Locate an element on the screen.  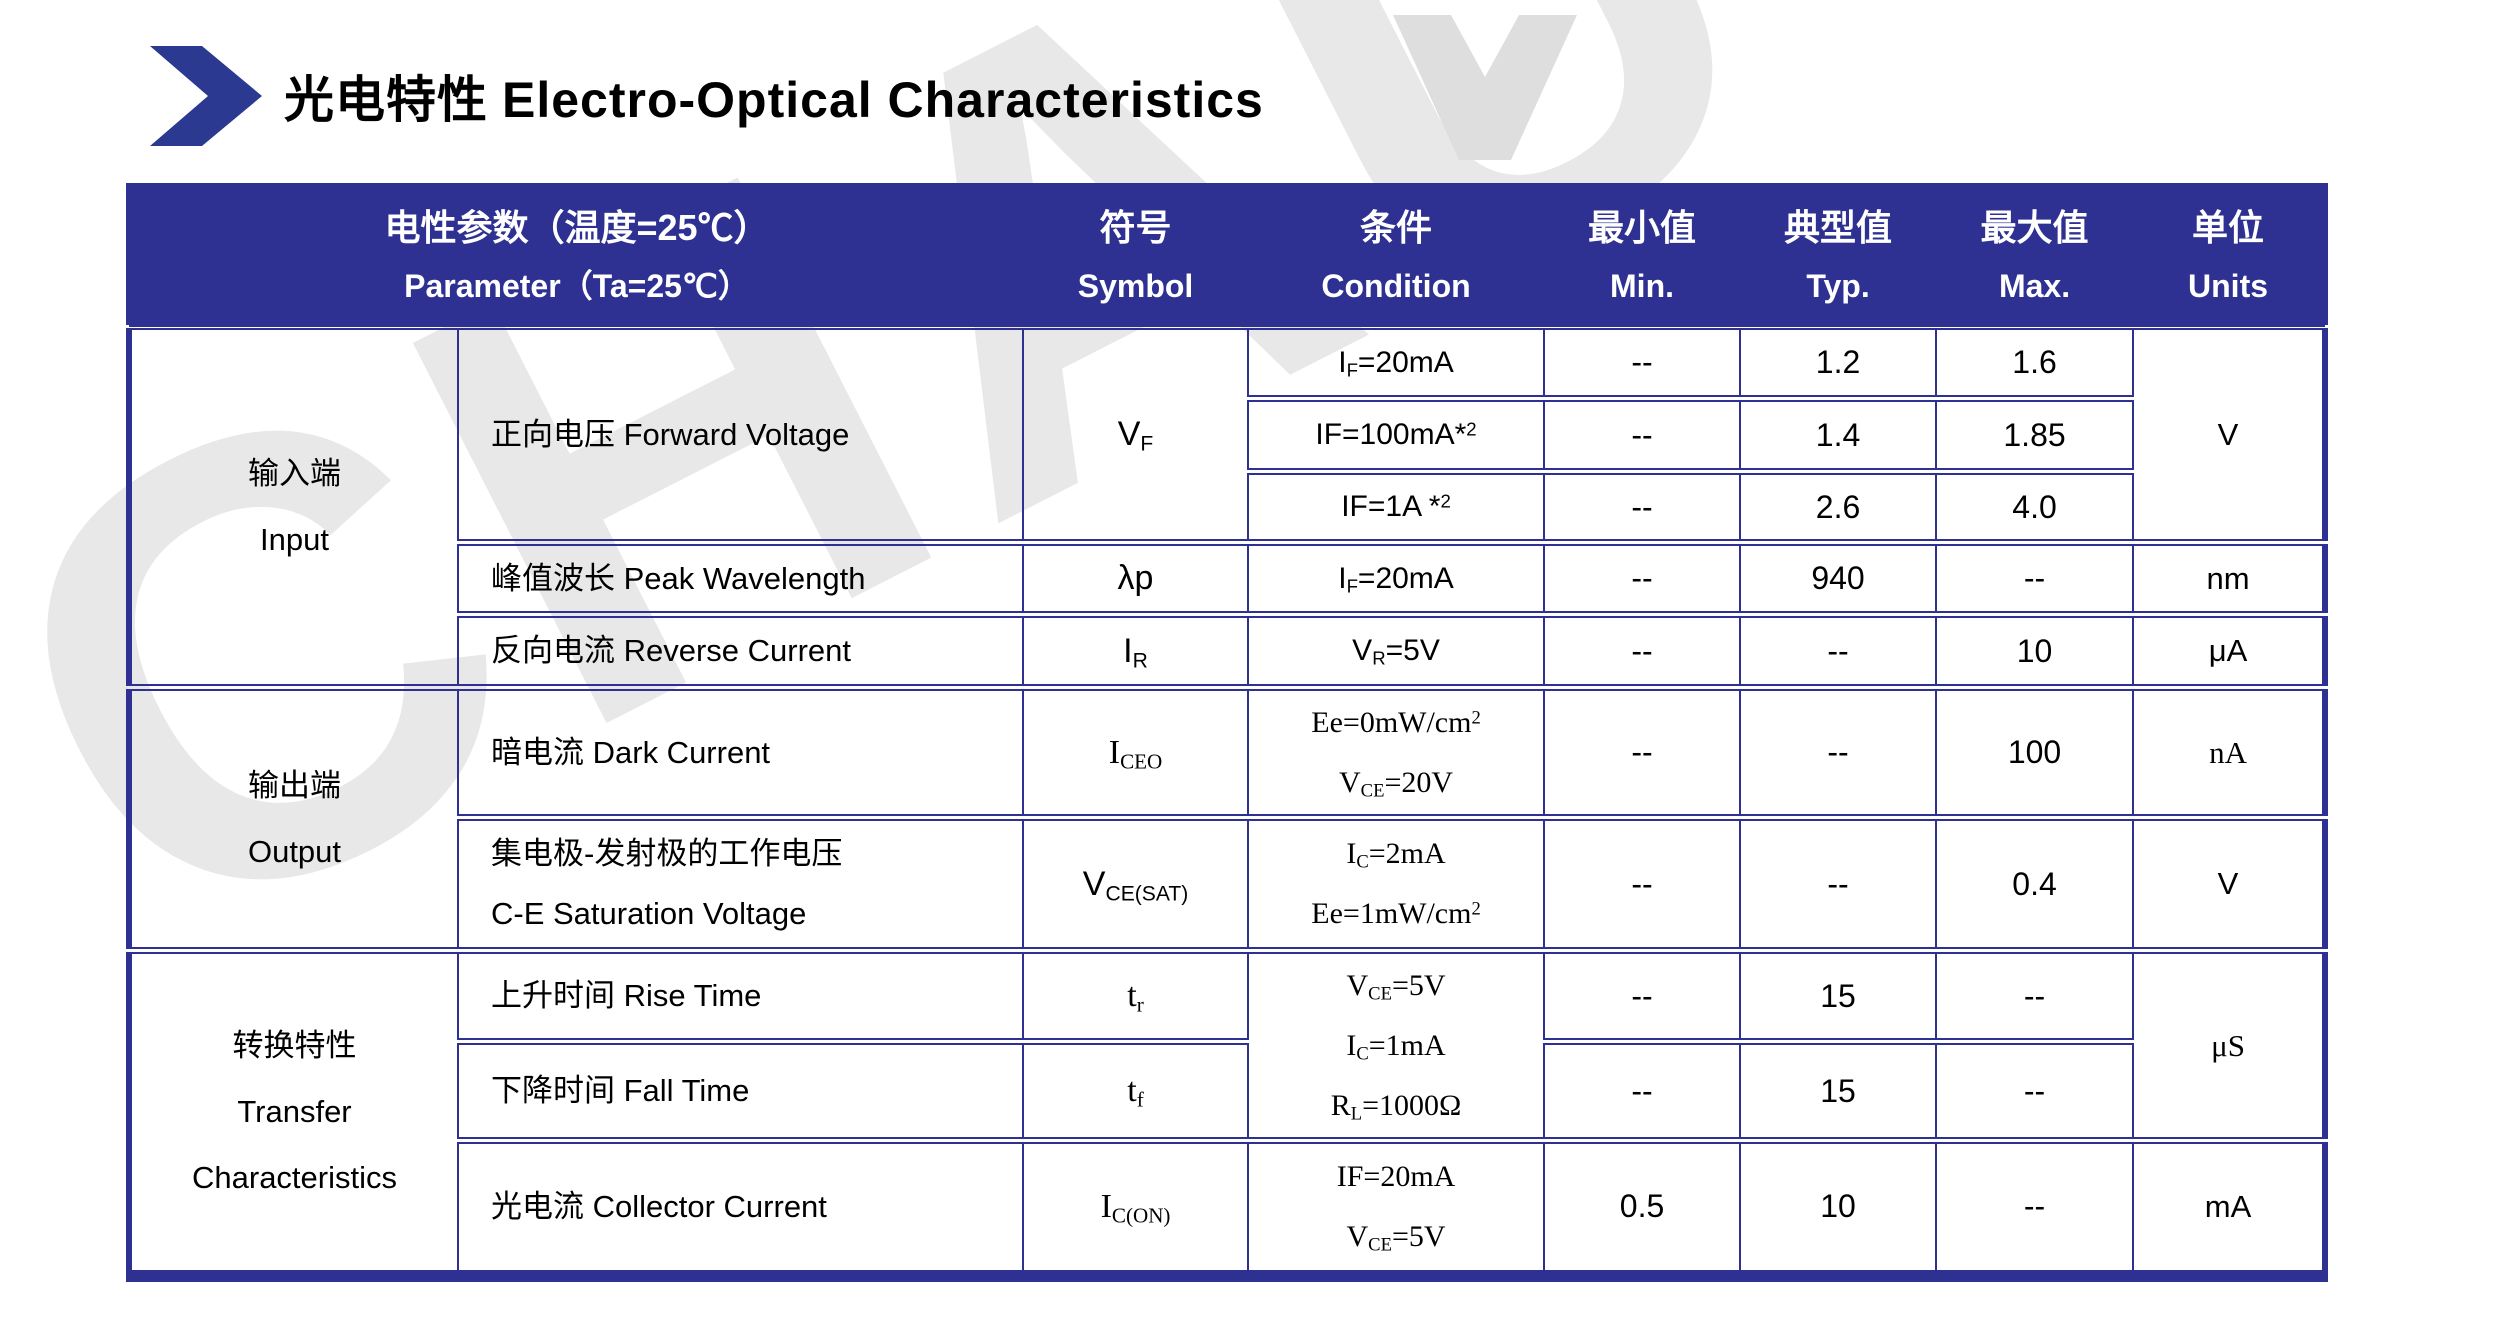
fall-time-min: -- is located at coordinates (1642, 1091).